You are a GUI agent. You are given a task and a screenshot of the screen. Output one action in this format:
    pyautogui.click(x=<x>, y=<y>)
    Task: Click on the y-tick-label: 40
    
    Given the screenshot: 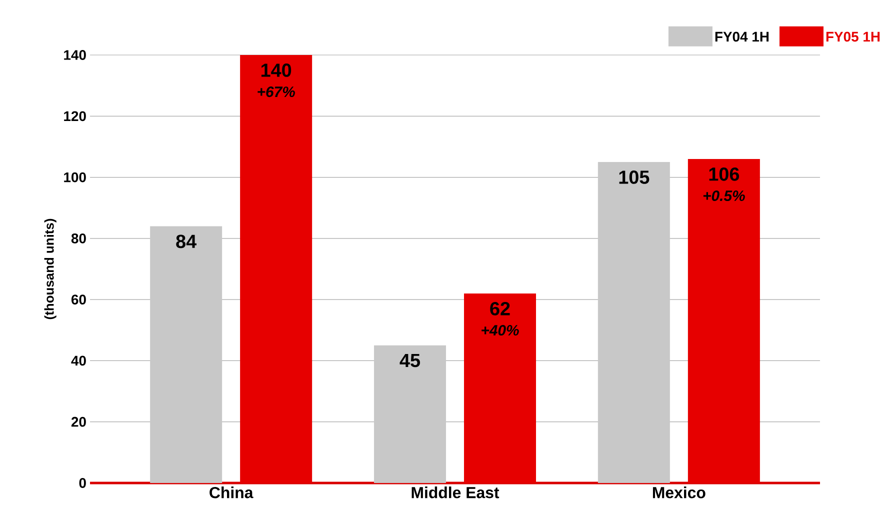 What is the action you would take?
    pyautogui.click(x=78, y=361)
    